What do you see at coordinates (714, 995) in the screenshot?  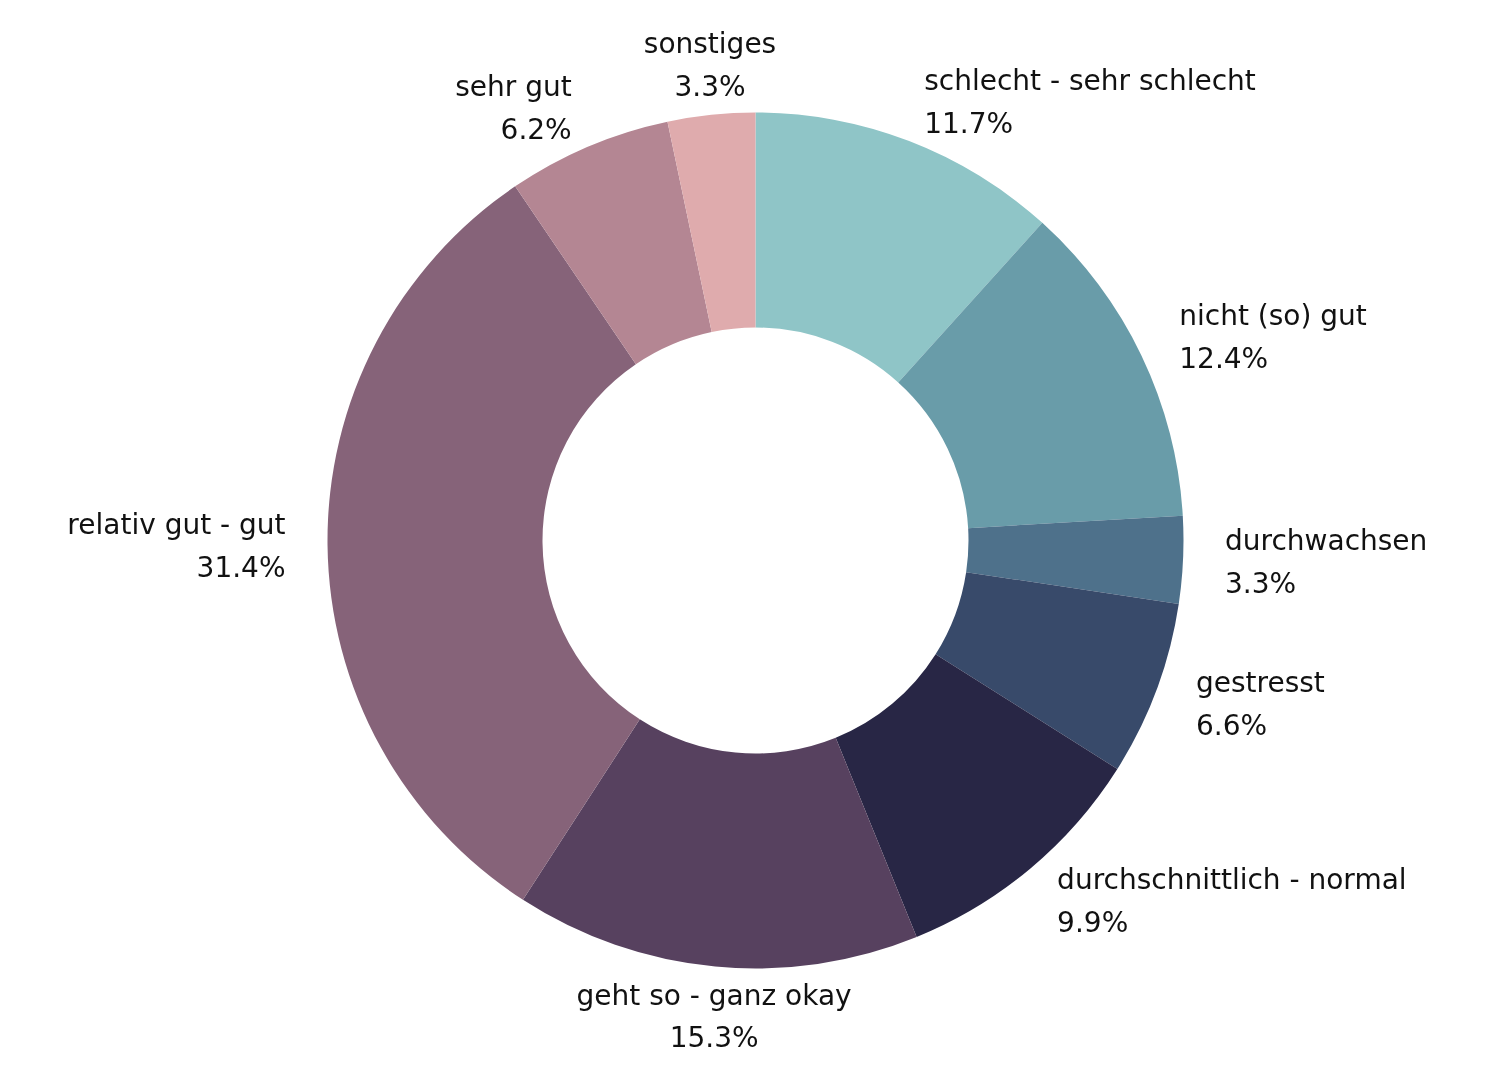 I see `slice-label: geht so - ganz okay` at bounding box center [714, 995].